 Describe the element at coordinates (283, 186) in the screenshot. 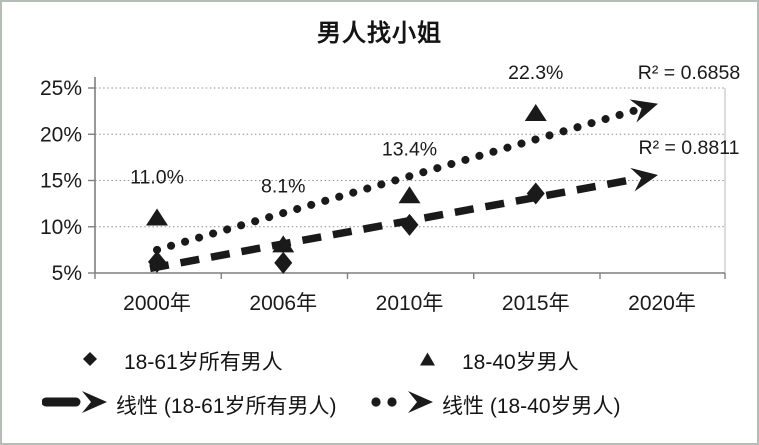

I see `svg-text: 8.1%` at that location.